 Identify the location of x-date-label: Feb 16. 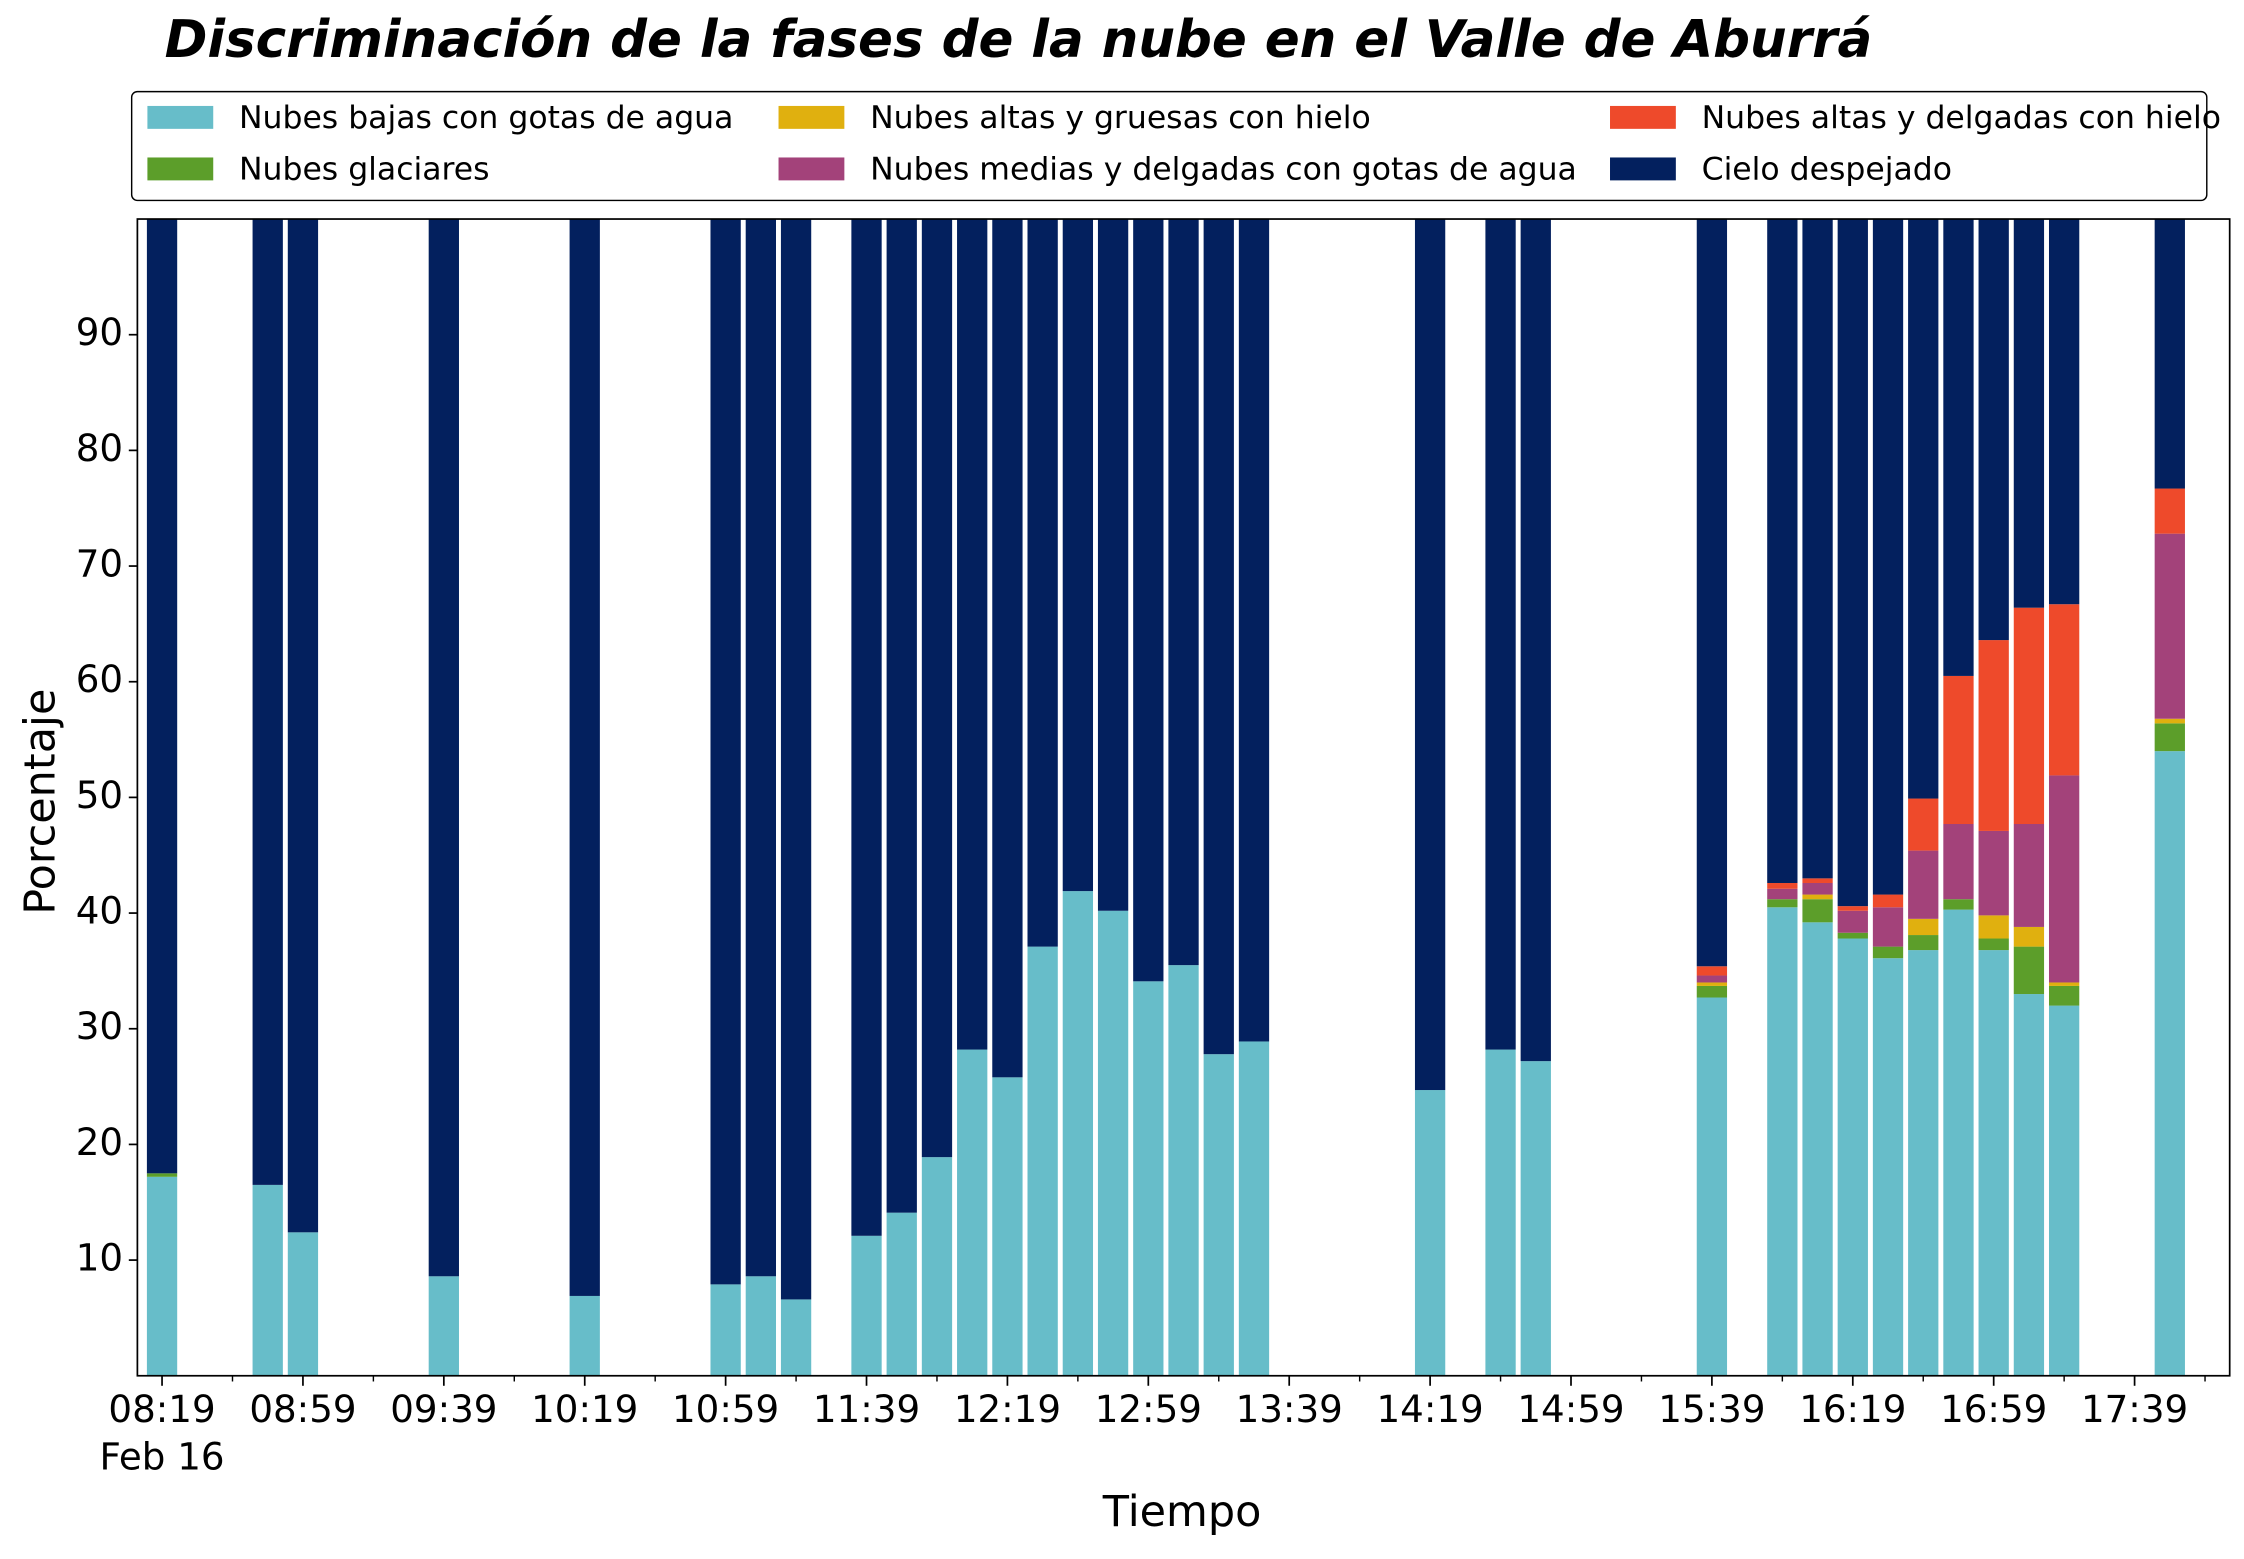
(162, 1456).